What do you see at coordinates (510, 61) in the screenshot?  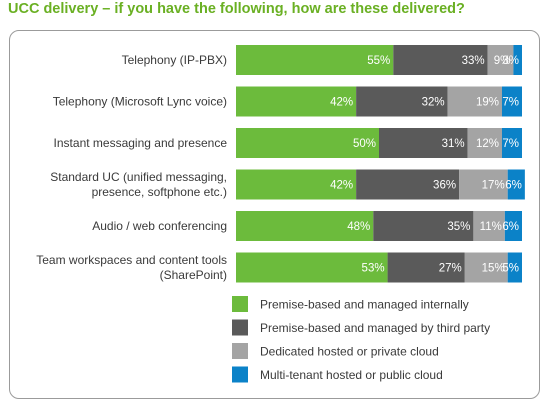 I see `data-label: 3%` at bounding box center [510, 61].